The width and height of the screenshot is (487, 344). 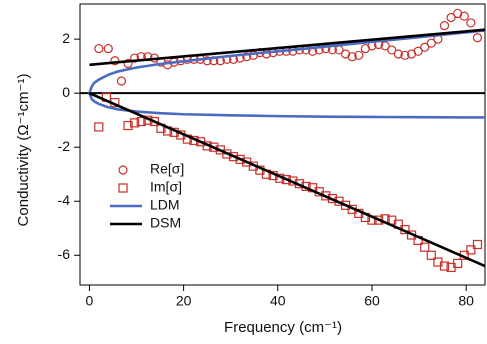 I want to click on legend-label: DSM, so click(x=165, y=223).